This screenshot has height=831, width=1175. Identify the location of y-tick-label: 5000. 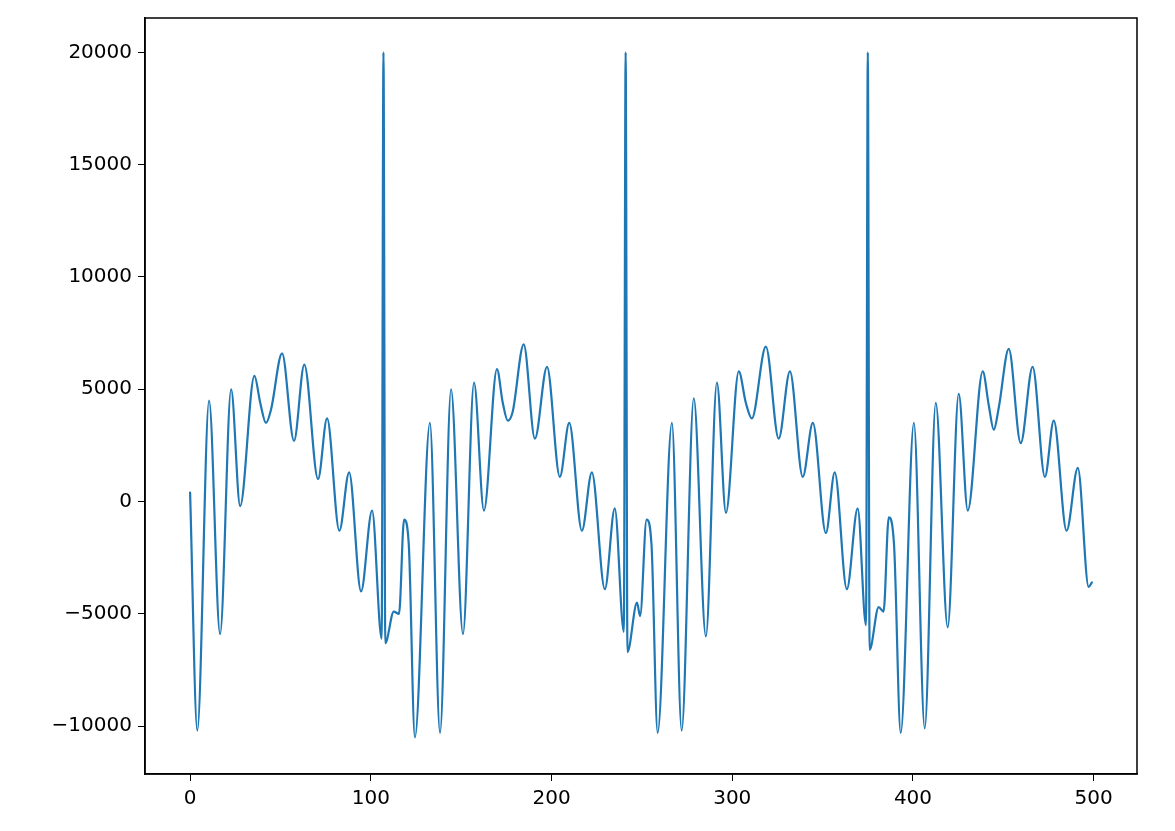
(106, 387).